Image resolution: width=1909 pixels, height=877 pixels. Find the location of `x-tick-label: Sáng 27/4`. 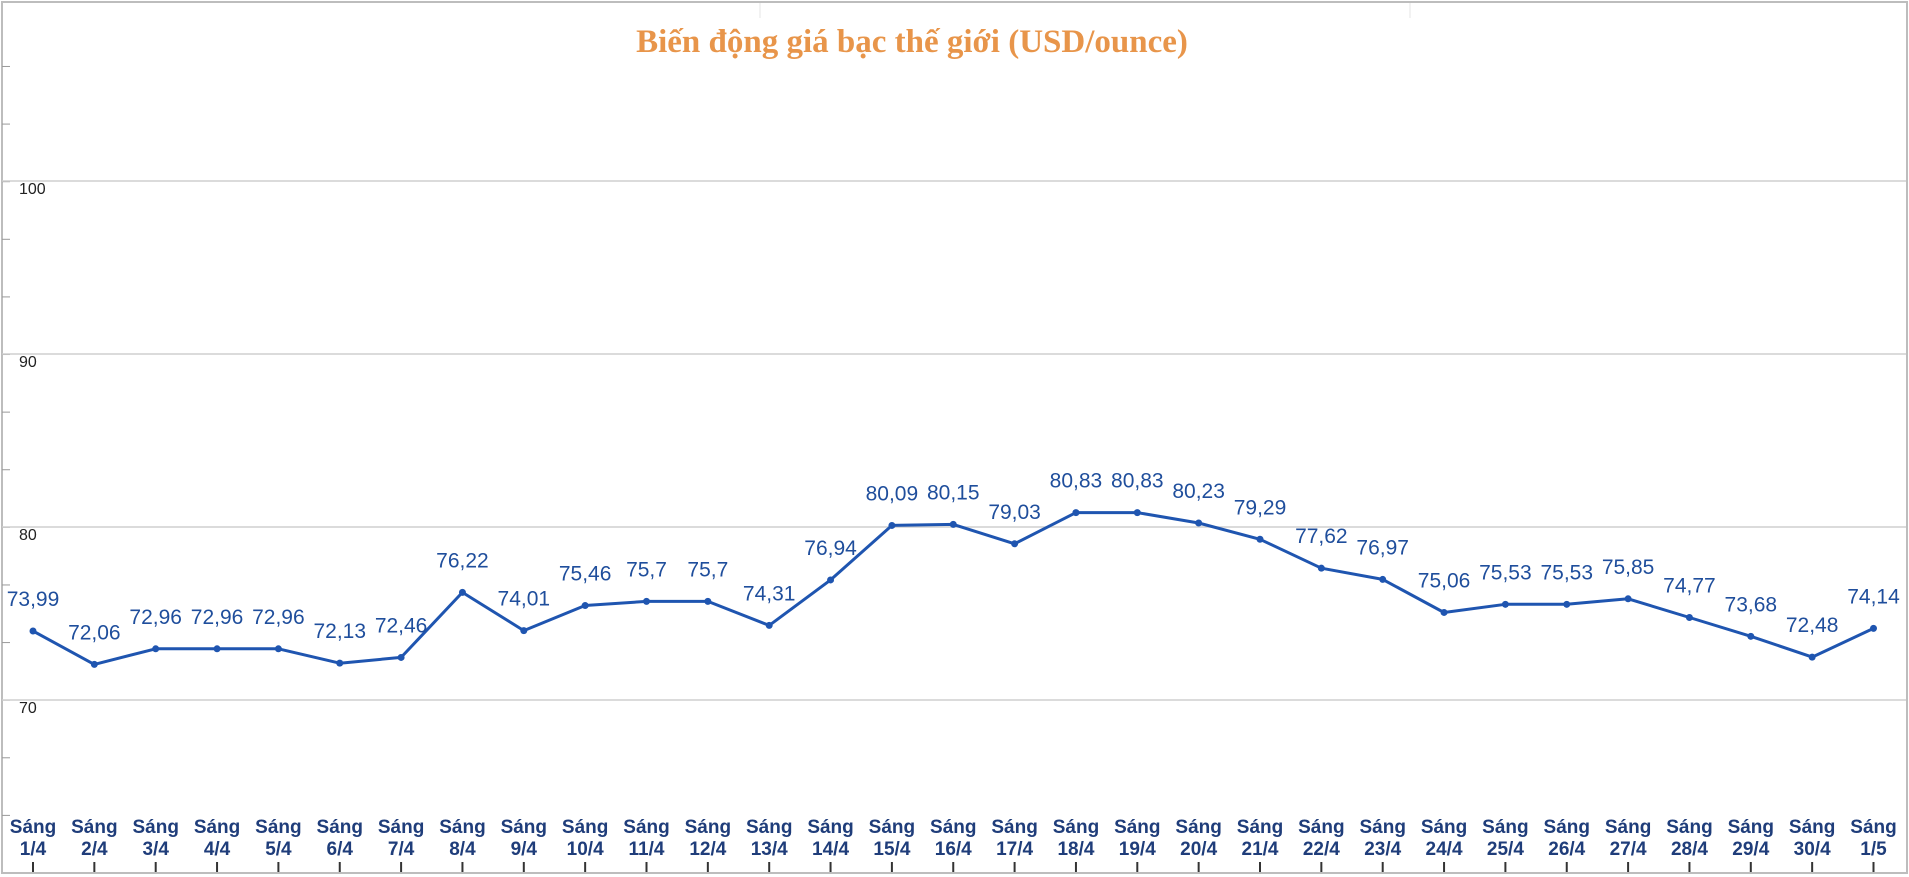

x-tick-label: Sáng 27/4 is located at coordinates (1628, 838).